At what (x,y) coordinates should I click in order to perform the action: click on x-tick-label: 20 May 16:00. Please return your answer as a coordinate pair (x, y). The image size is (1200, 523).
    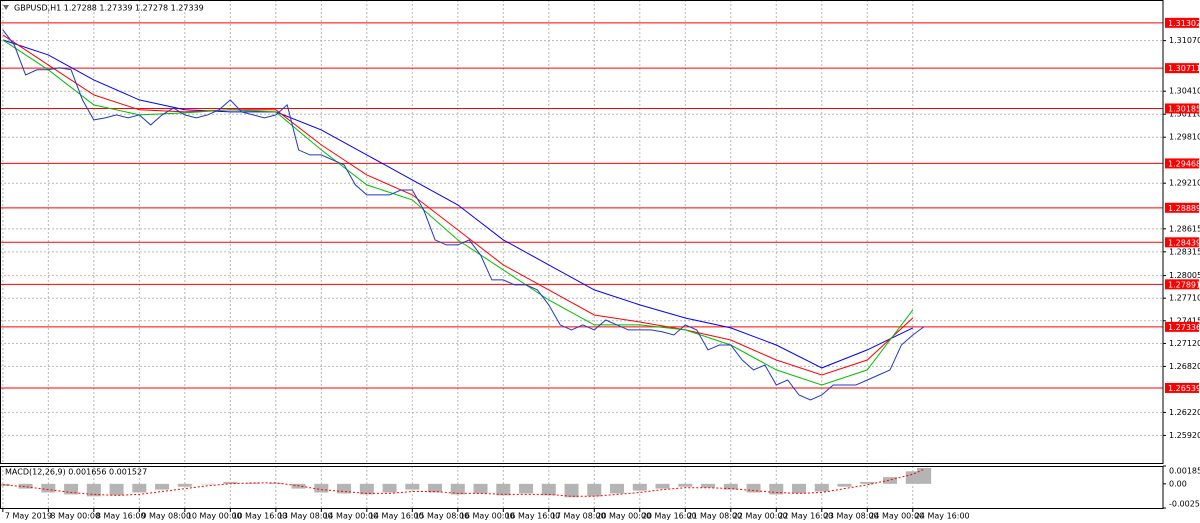
    Looking at the image, I should click on (669, 516).